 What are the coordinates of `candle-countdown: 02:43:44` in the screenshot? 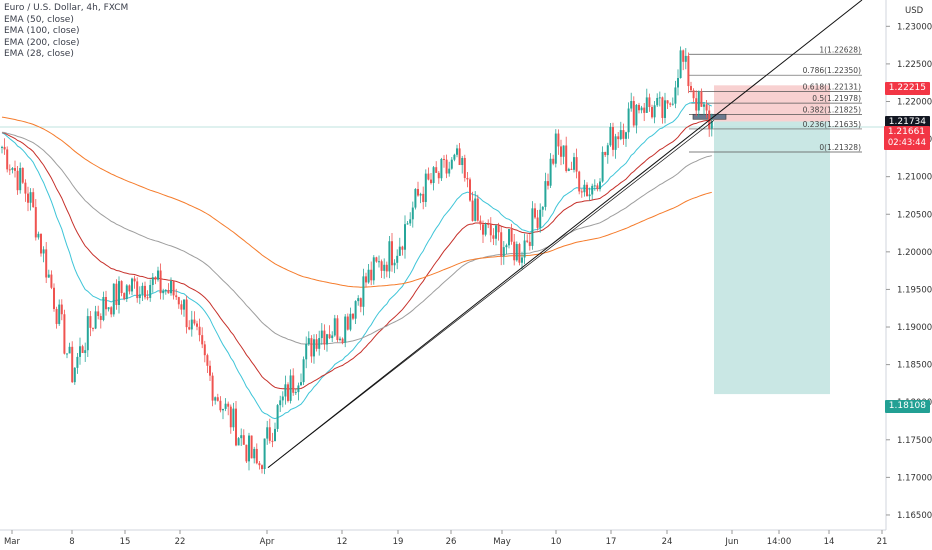 It's located at (906, 143).